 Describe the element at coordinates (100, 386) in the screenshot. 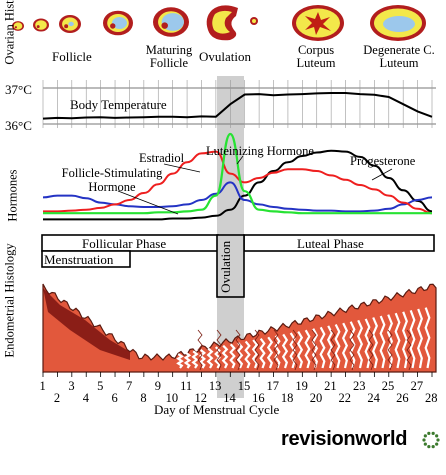

I see `day-tick-5: 5` at that location.